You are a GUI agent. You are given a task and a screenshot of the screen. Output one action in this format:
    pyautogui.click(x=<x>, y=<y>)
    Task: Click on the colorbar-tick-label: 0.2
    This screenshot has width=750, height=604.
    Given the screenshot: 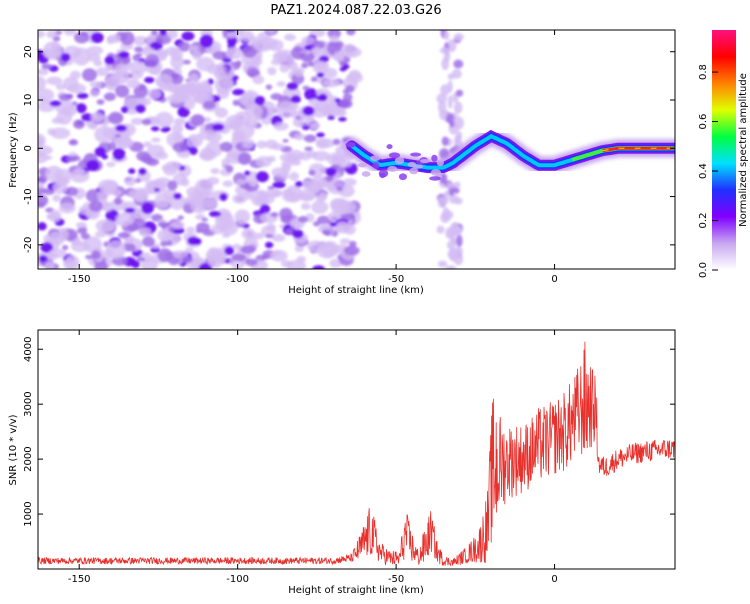 What is the action you would take?
    pyautogui.click(x=703, y=221)
    